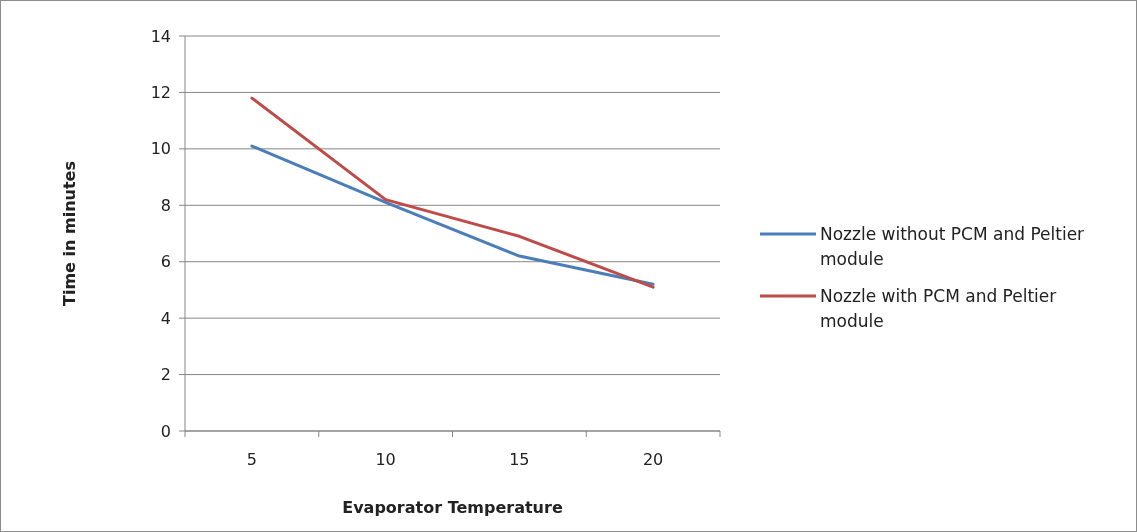  I want to click on y-tick-label: 4, so click(165, 318).